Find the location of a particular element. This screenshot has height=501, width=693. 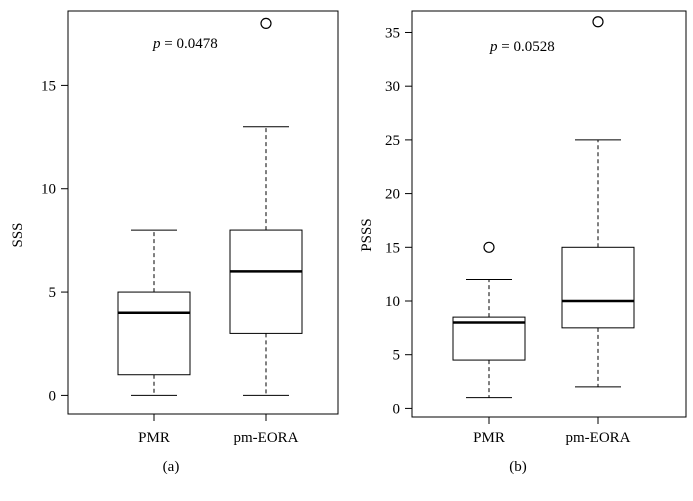

y-tick-label: 25 is located at coordinates (392, 141).